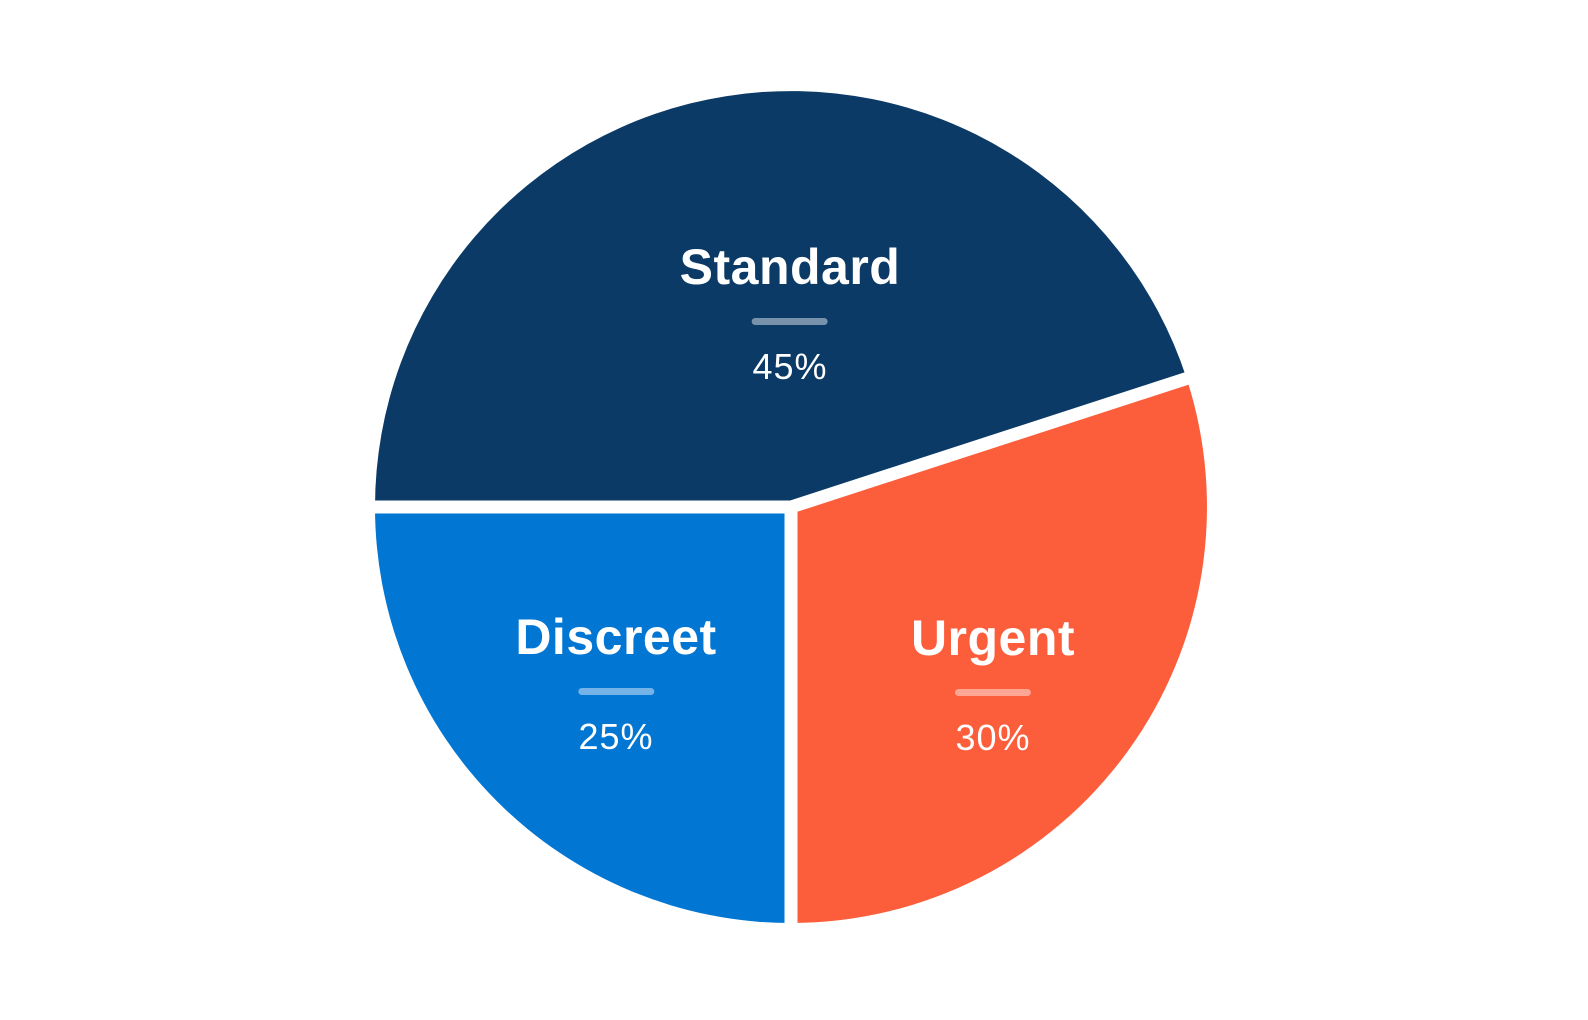  Describe the element at coordinates (997, 440) in the screenshot. I see `slice-separator` at that location.